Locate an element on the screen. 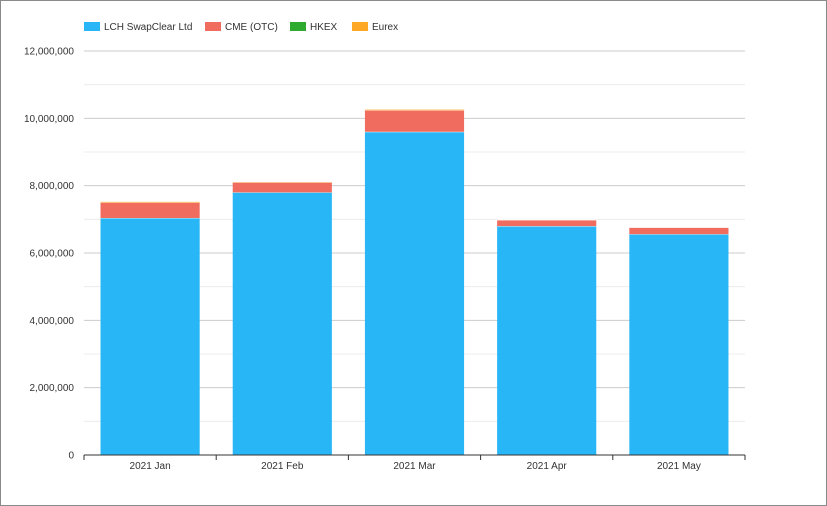  legend-label: Eurex is located at coordinates (385, 27).